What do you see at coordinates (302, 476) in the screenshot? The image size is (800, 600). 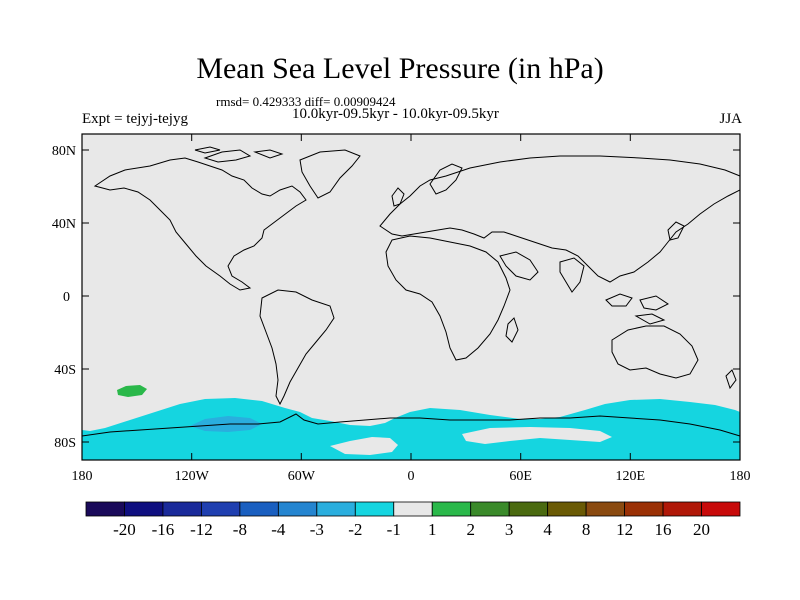 I see `lon-label: 60W` at bounding box center [302, 476].